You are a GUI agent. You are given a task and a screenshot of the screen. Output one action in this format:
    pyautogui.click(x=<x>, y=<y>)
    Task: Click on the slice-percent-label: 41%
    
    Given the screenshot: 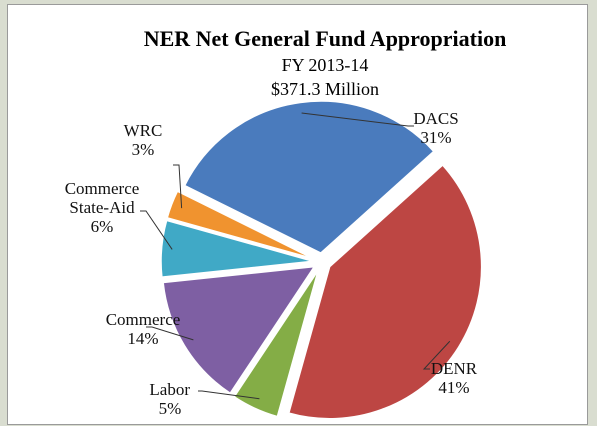 What is the action you would take?
    pyautogui.click(x=453, y=387)
    